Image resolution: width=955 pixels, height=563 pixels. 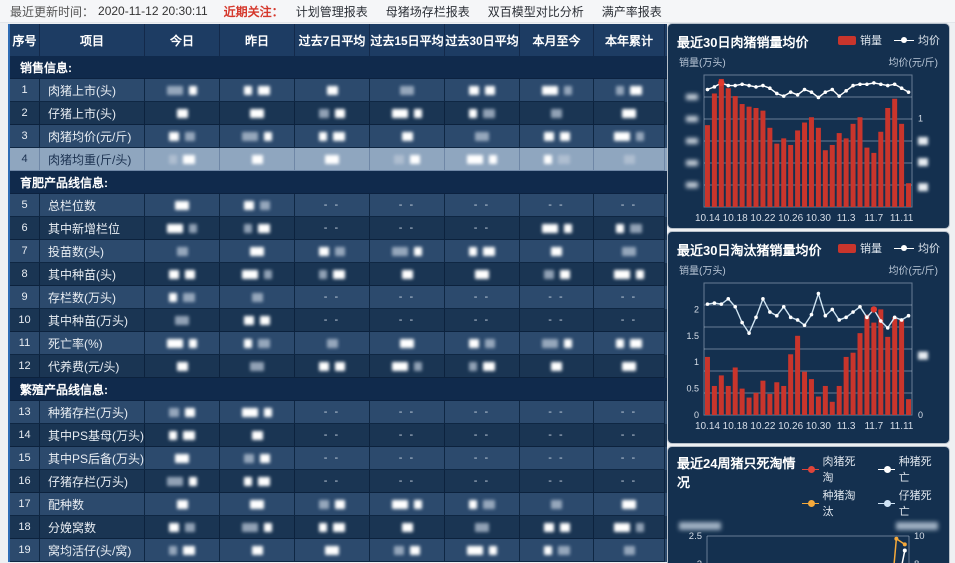 I want to click on y-right-label: 均价(元/斤), so click(x=913, y=271).